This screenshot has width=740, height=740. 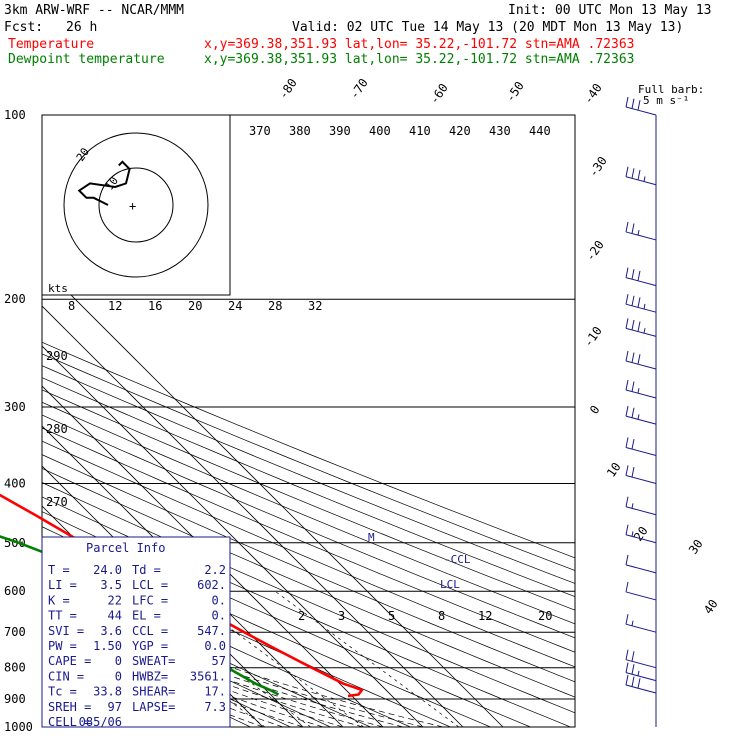 What do you see at coordinates (15, 632) in the screenshot?
I see `pressure-tick-label: 700` at bounding box center [15, 632].